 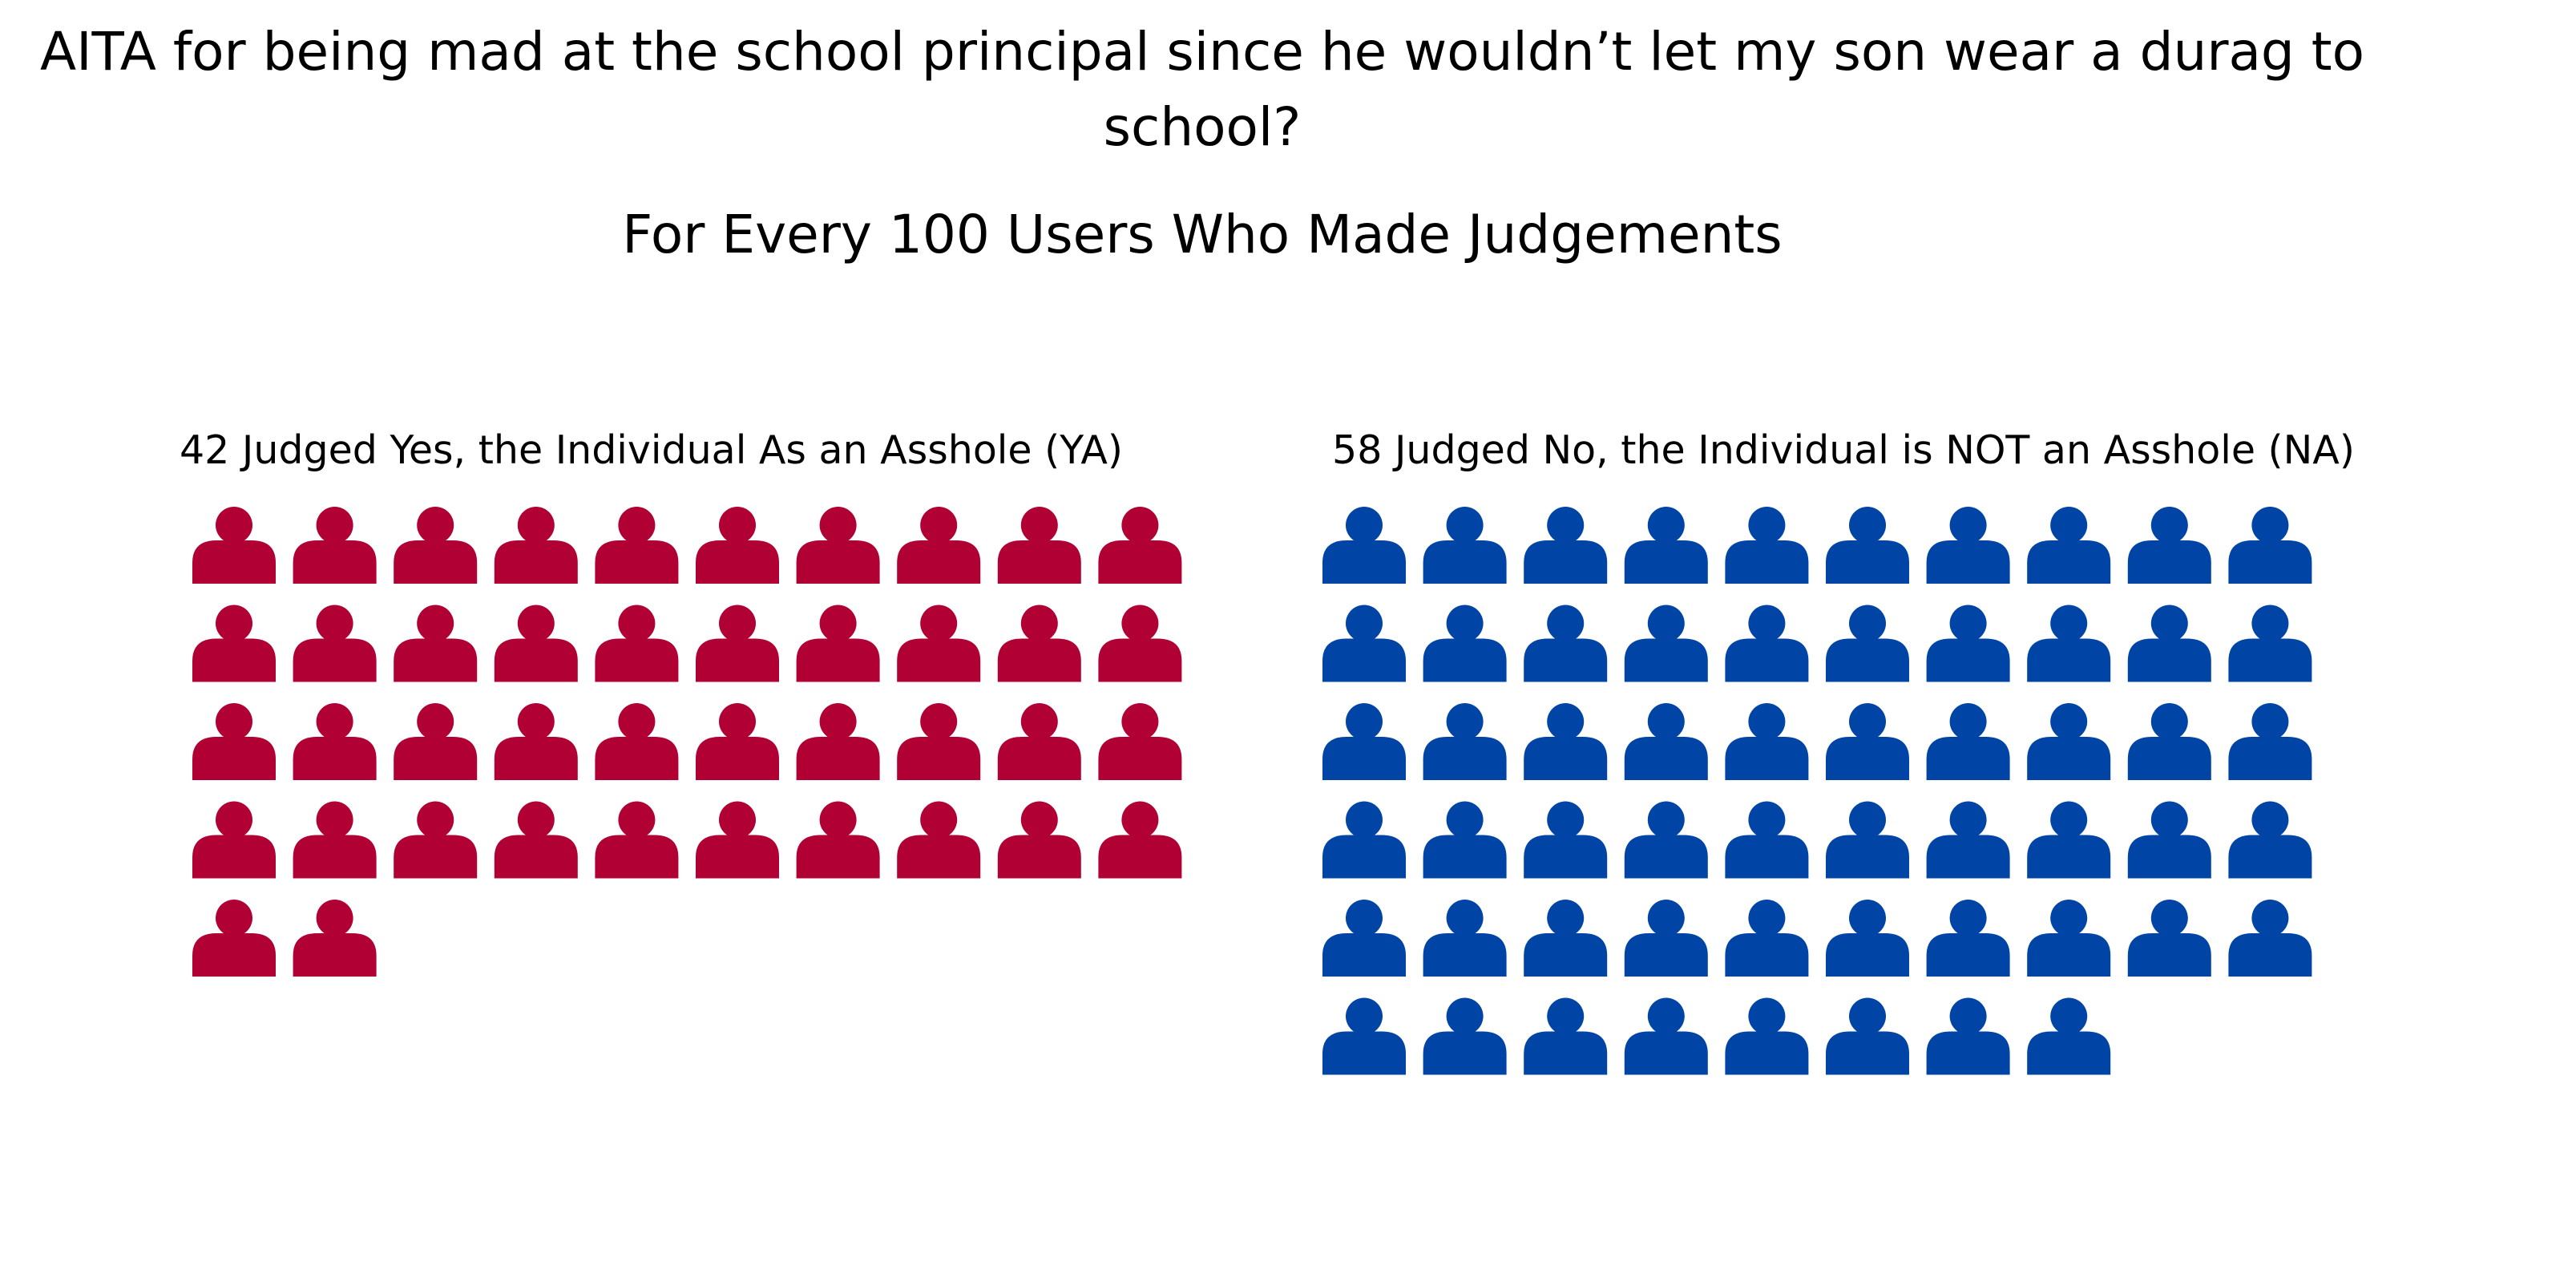 I want to click on chart-subtitle: For Every 100 Users Who Made Judgements, so click(x=1202, y=234).